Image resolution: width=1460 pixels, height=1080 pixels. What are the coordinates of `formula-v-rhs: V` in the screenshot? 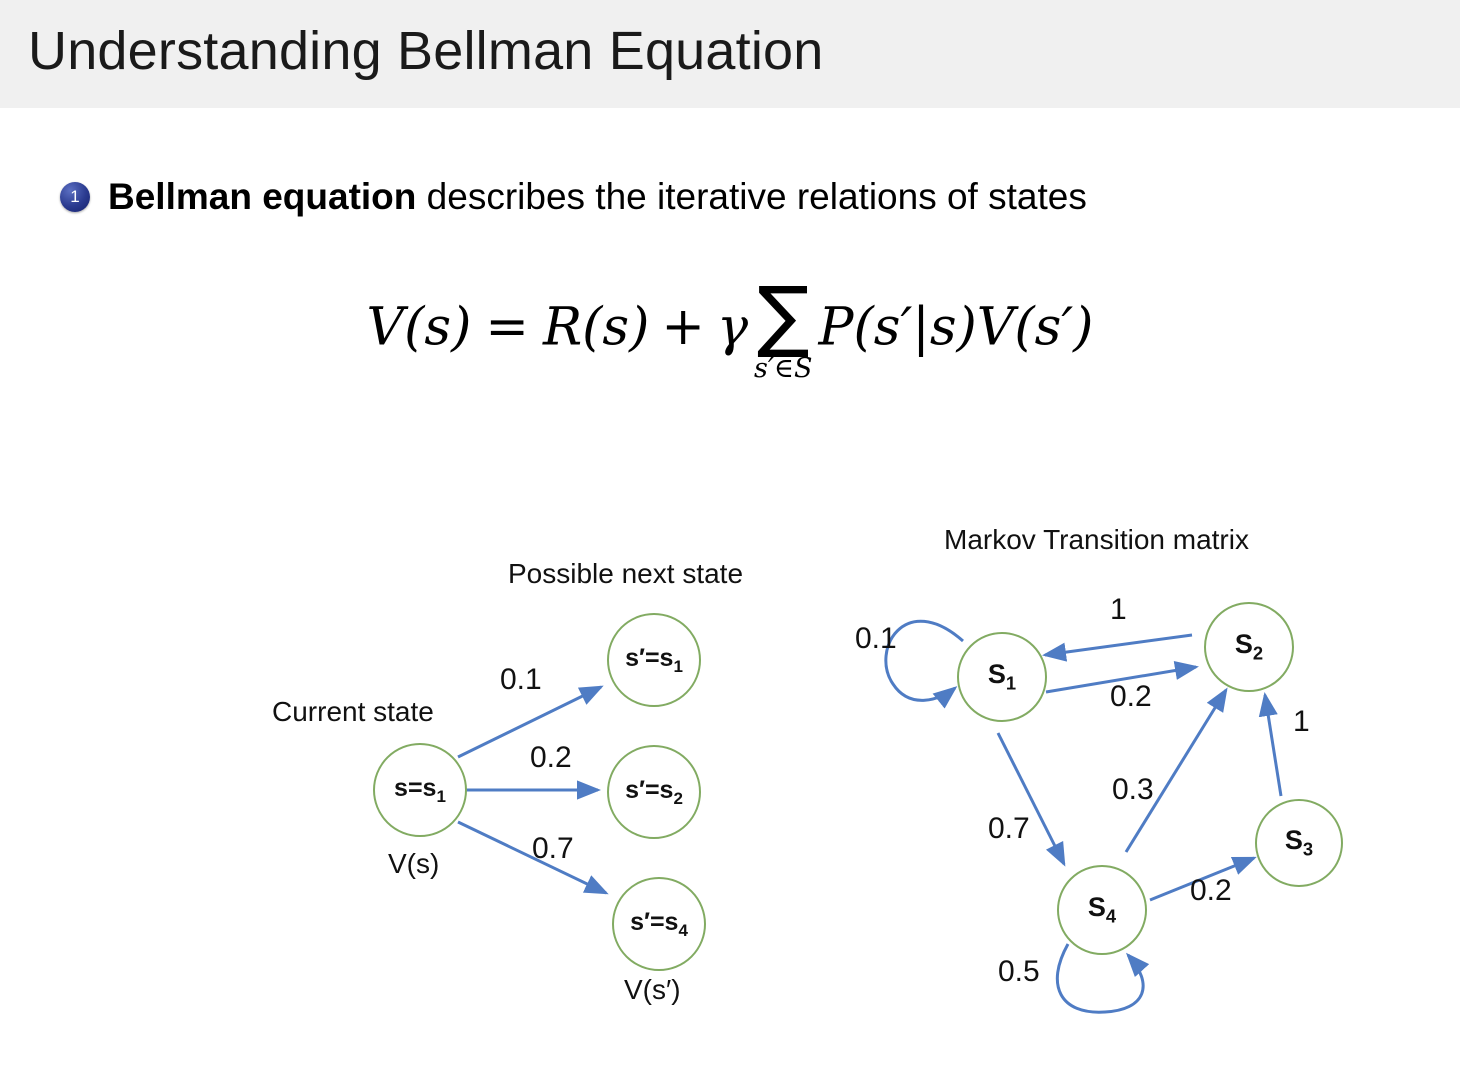 It's located at (995, 327).